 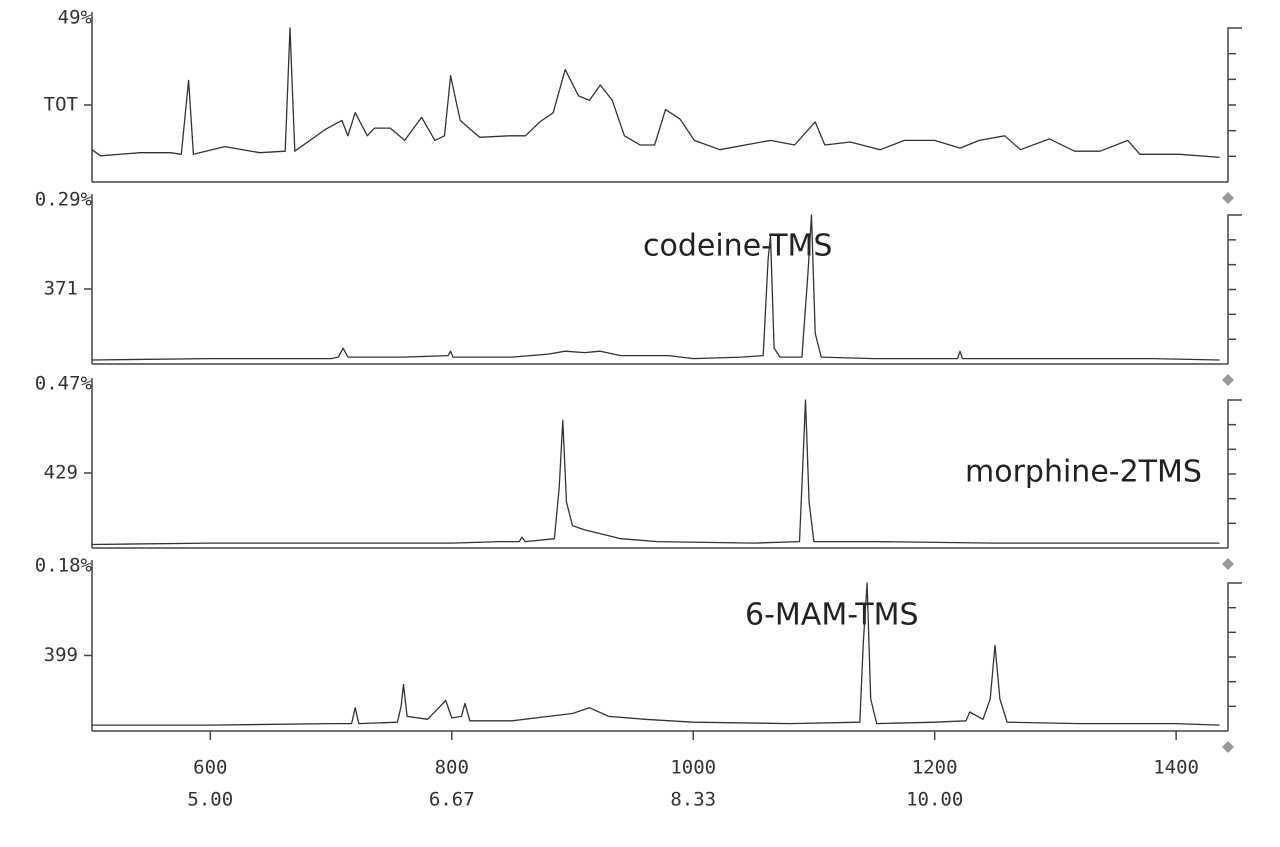 I want to click on time-tick-label: 6.67, so click(x=452, y=800).